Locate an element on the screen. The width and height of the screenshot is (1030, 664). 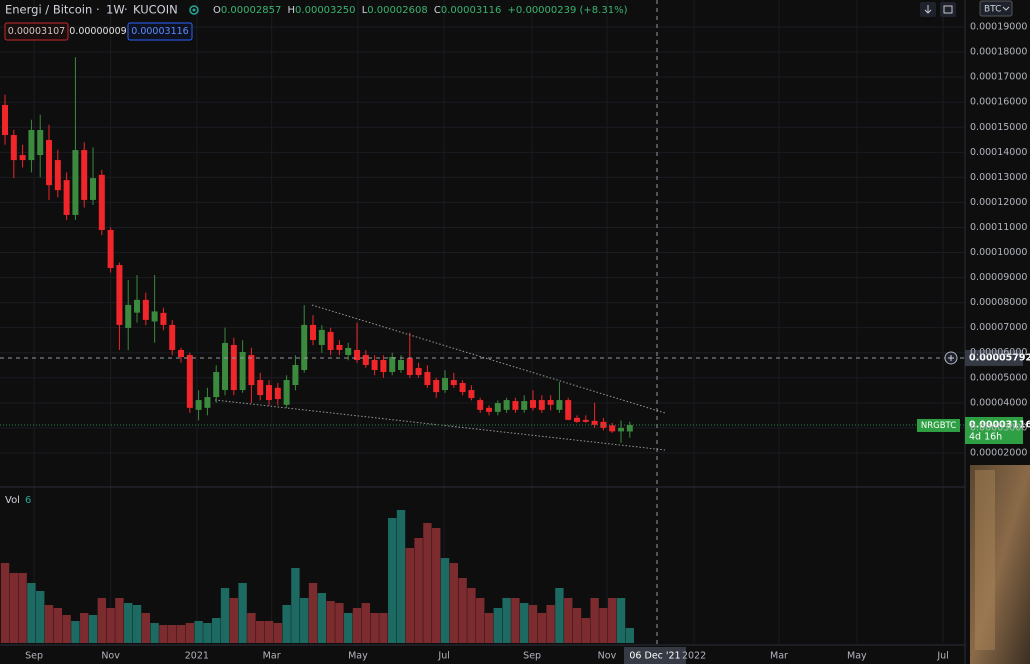
ohlc-value: 0.00002857 is located at coordinates (251, 10).